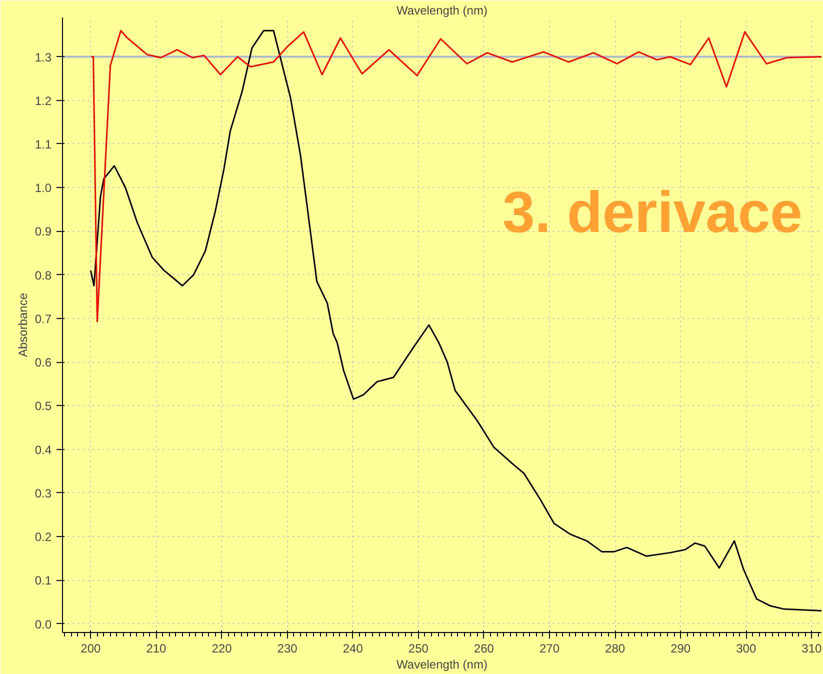 The image size is (823, 674). I want to click on y-tick-label: 0.5, so click(43, 406).